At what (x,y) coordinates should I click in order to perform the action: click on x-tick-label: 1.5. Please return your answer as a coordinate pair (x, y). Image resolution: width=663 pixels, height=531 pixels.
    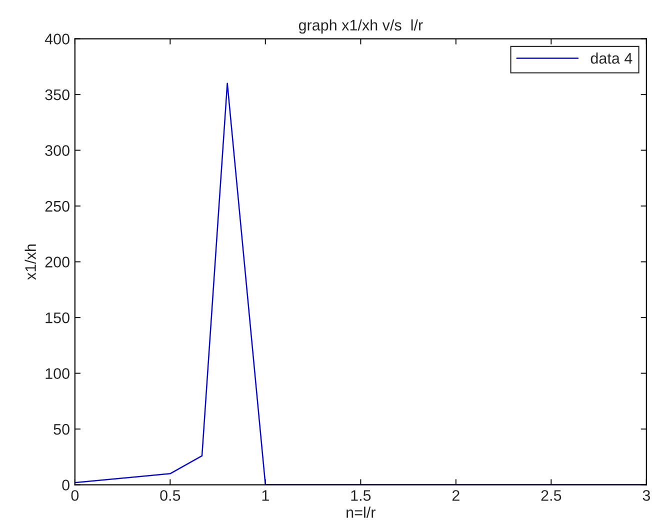
    Looking at the image, I should click on (361, 495).